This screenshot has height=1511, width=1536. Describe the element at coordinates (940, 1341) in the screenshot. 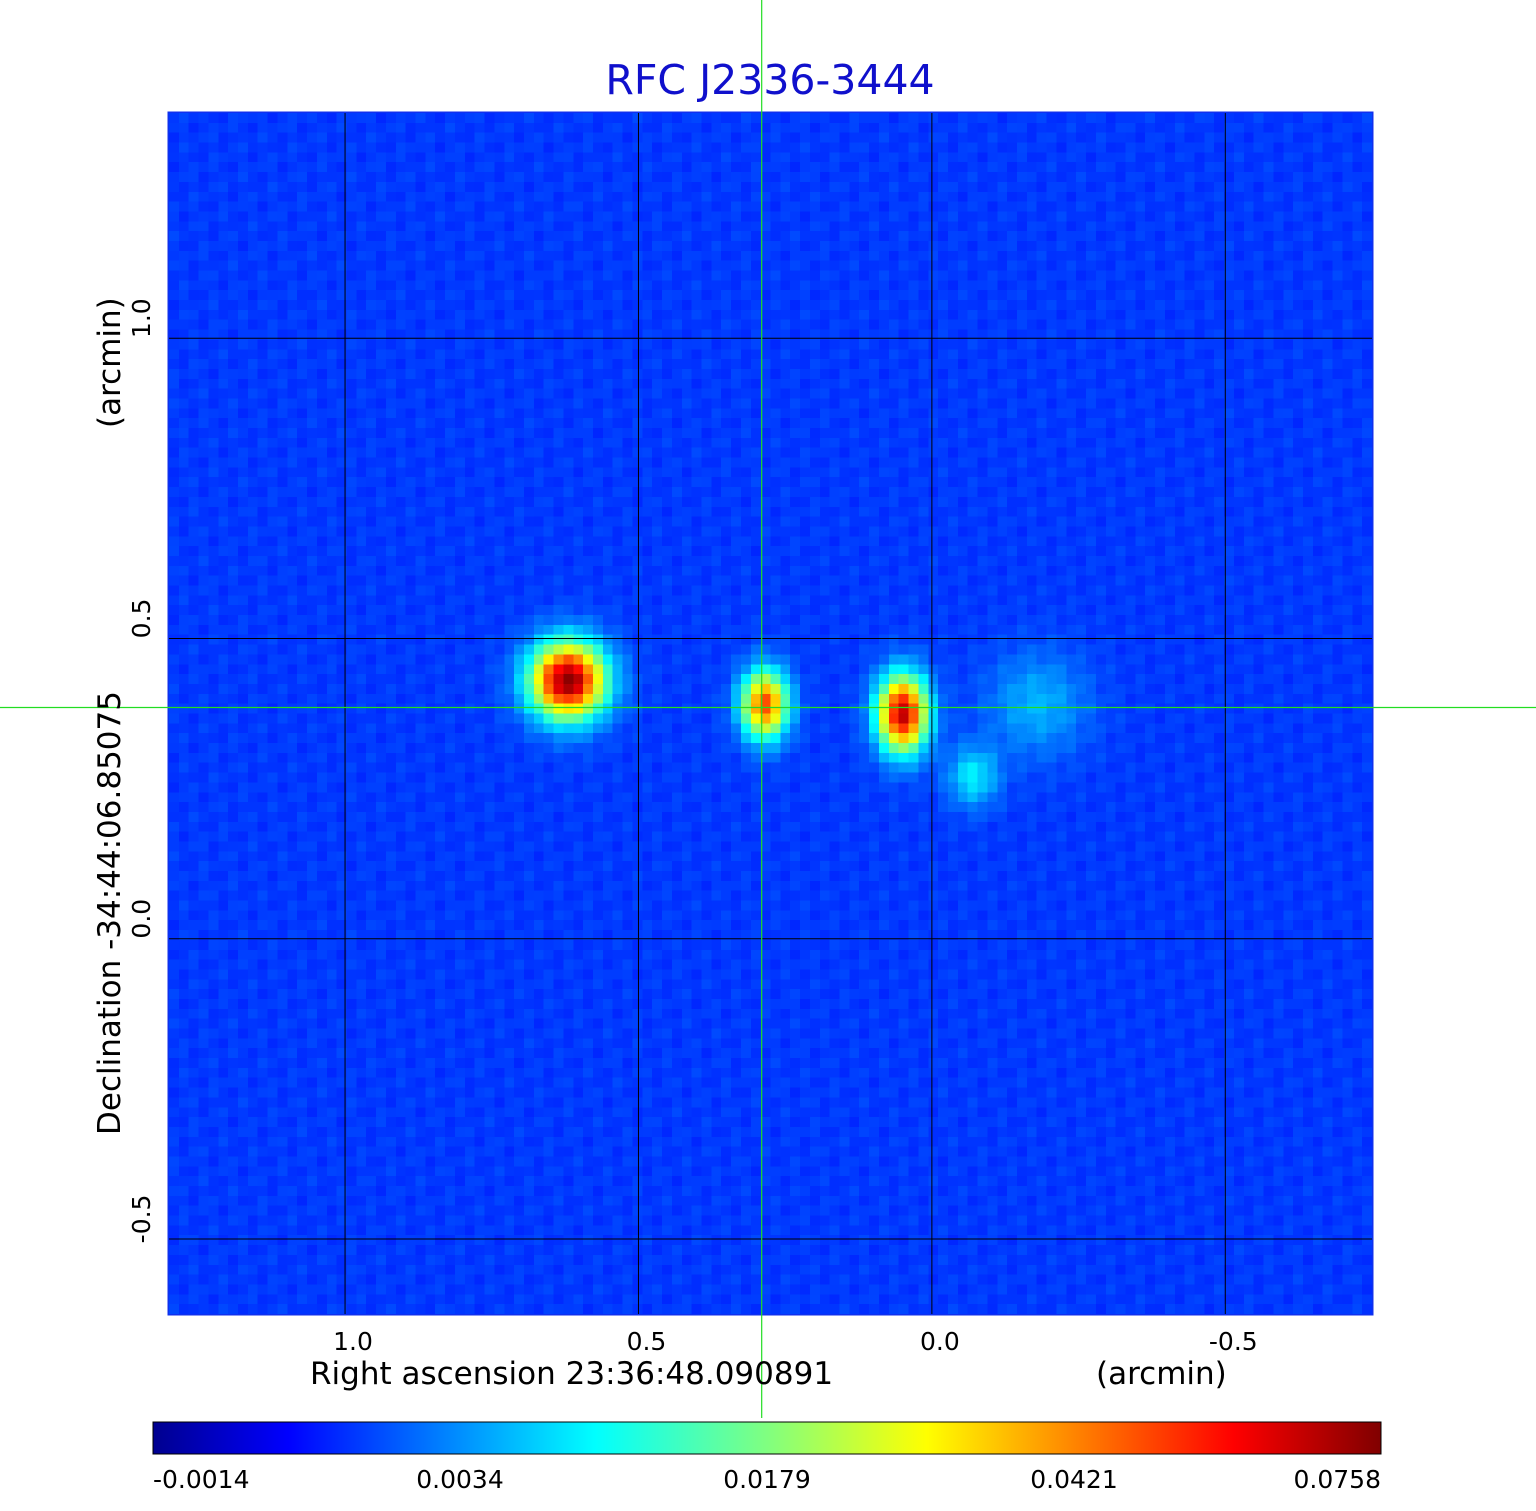

I see `x-tick-label: 0.0` at that location.